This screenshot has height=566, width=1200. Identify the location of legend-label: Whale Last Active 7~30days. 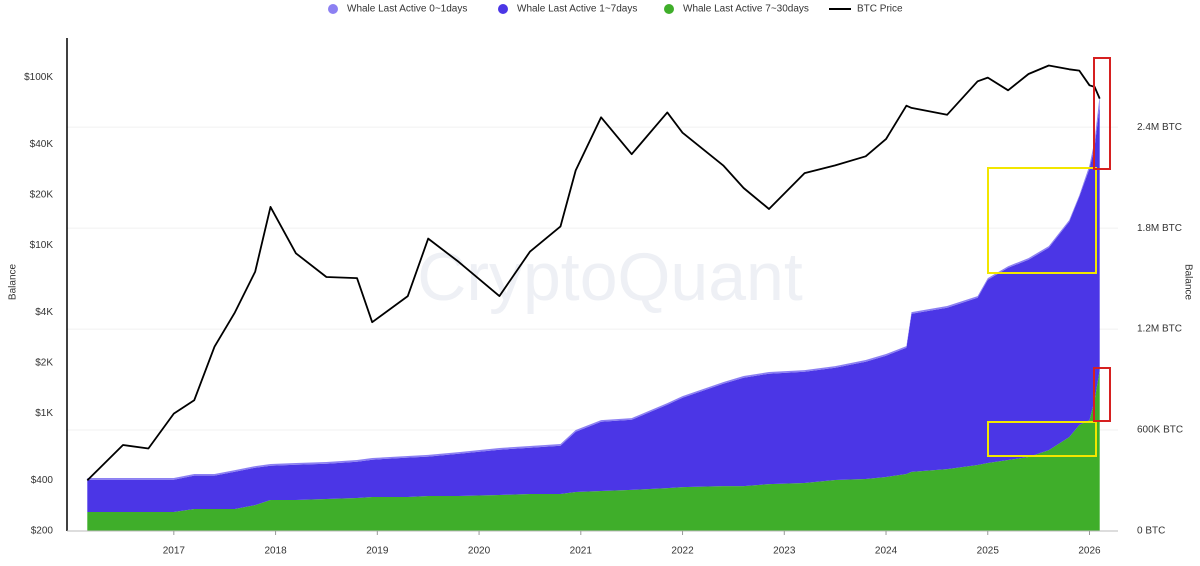
(746, 9).